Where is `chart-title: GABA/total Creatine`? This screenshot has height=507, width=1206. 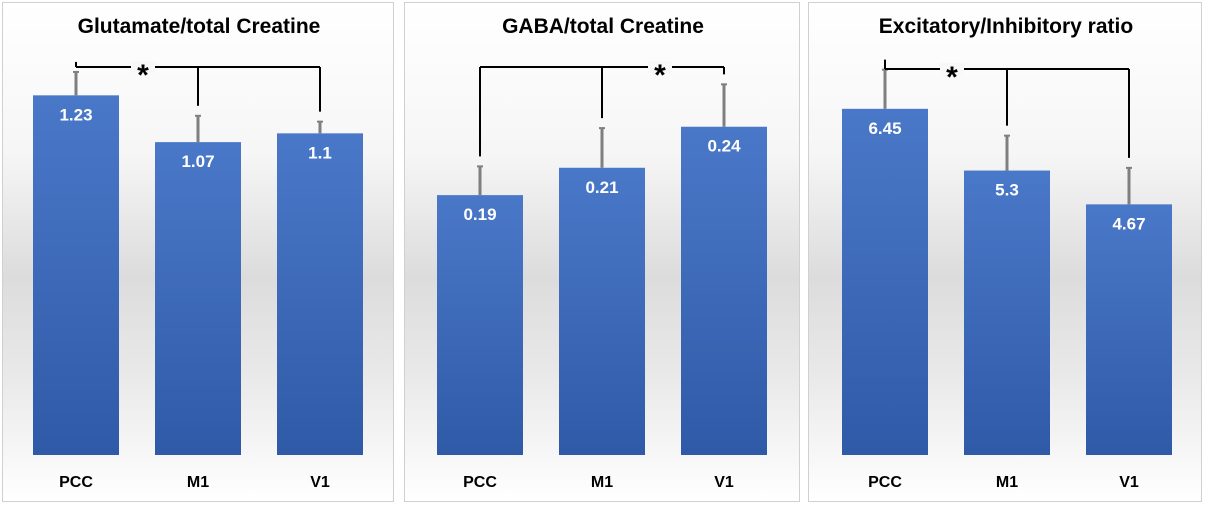
chart-title: GABA/total Creatine is located at coordinates (603, 26).